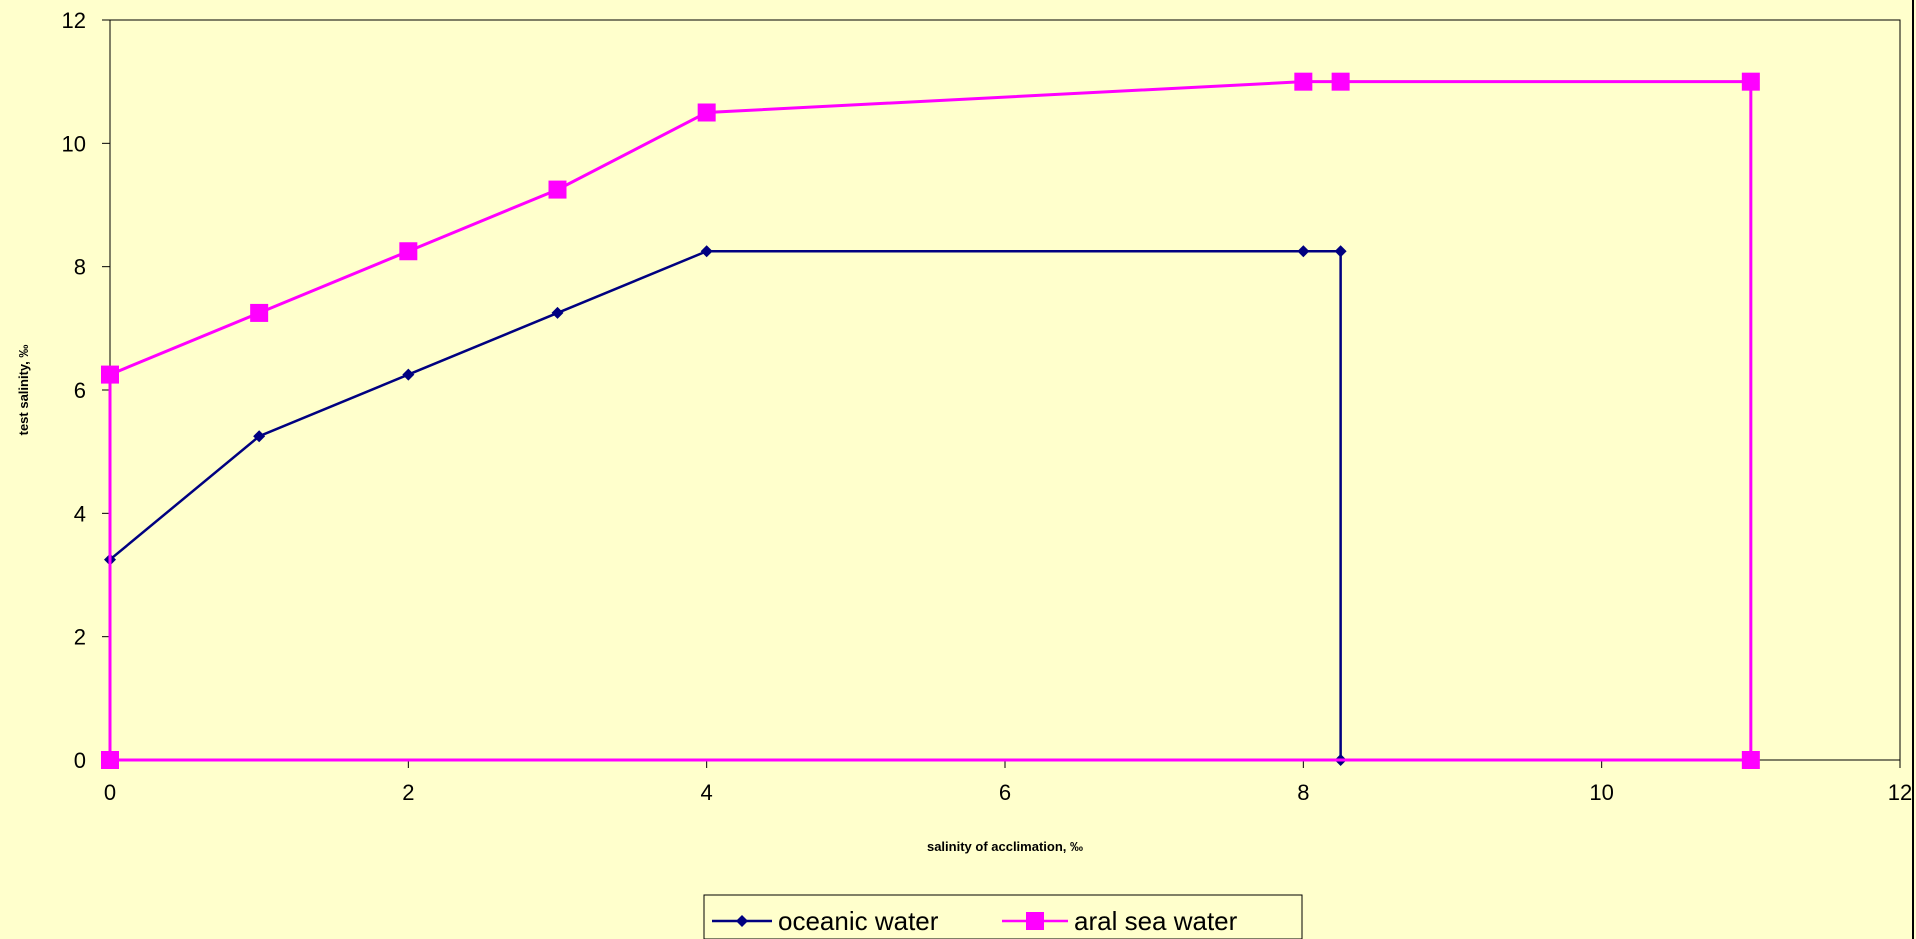 Image resolution: width=1916 pixels, height=939 pixels. I want to click on legend: oceanic water aral sea water, so click(1003, 916).